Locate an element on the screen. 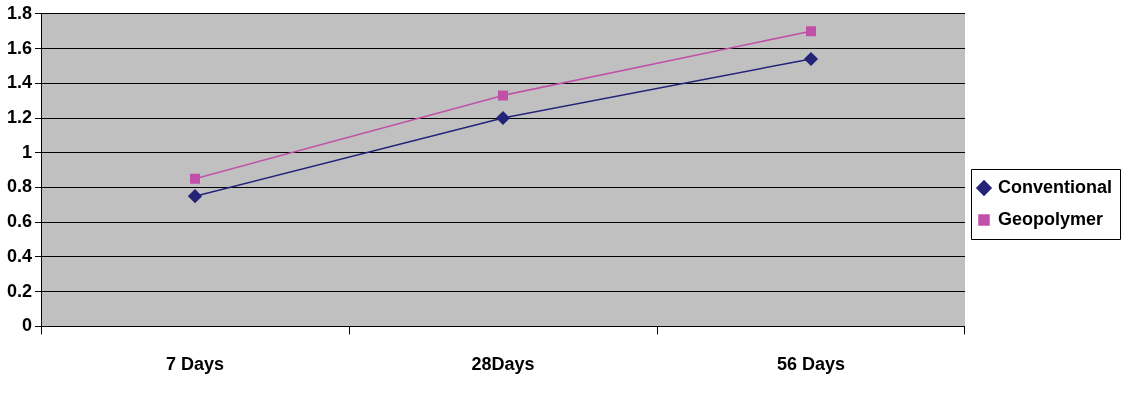 This screenshot has height=400, width=1130. x-tick-label: 7 Days is located at coordinates (195, 364).